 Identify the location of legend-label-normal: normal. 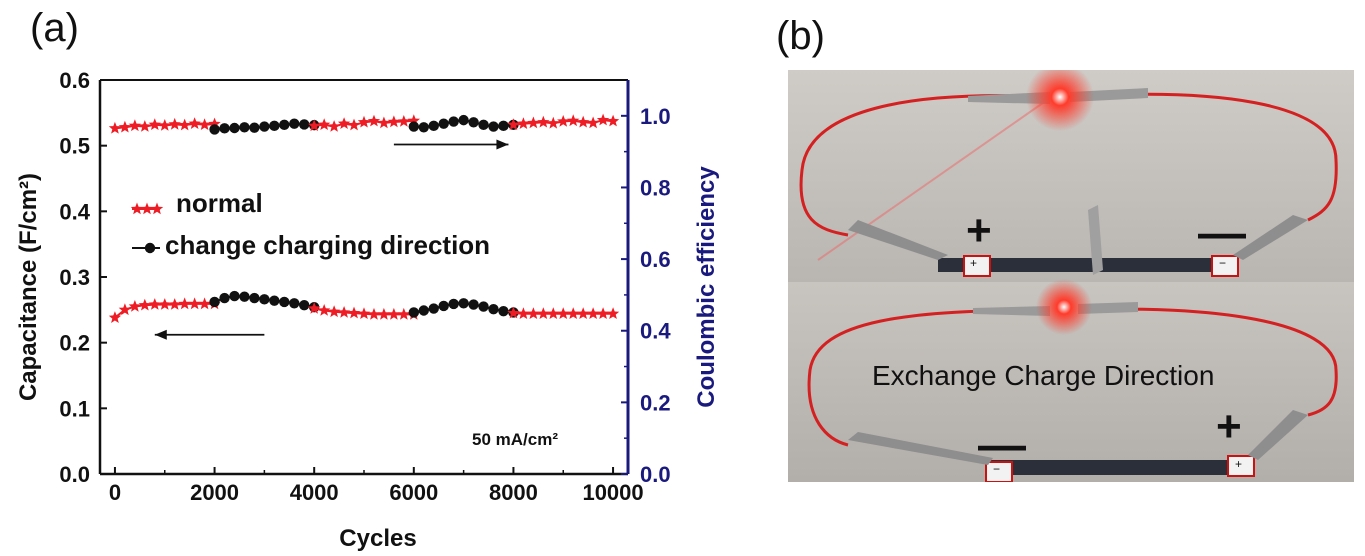
(219, 203).